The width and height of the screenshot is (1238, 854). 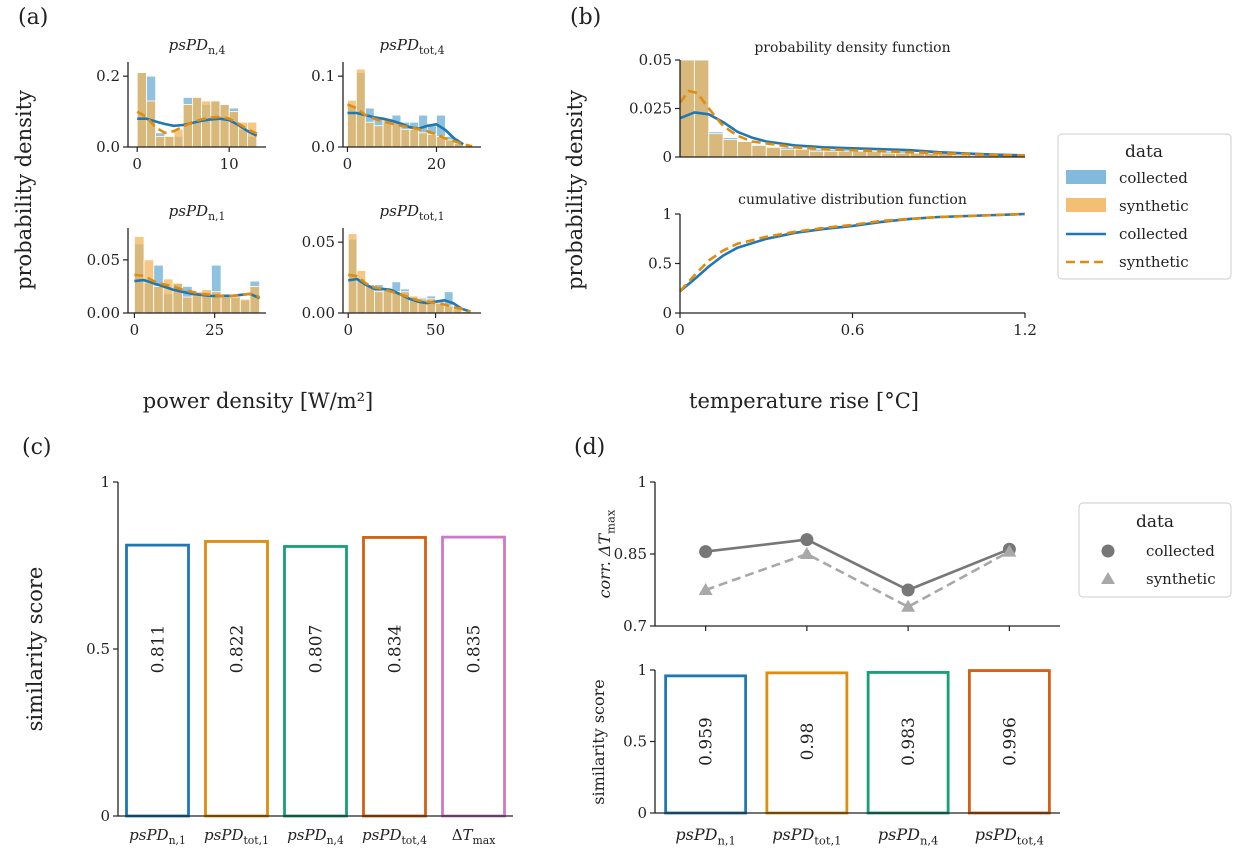 What do you see at coordinates (1010, 741) in the screenshot?
I see `d2-bar-label: 0.996` at bounding box center [1010, 741].